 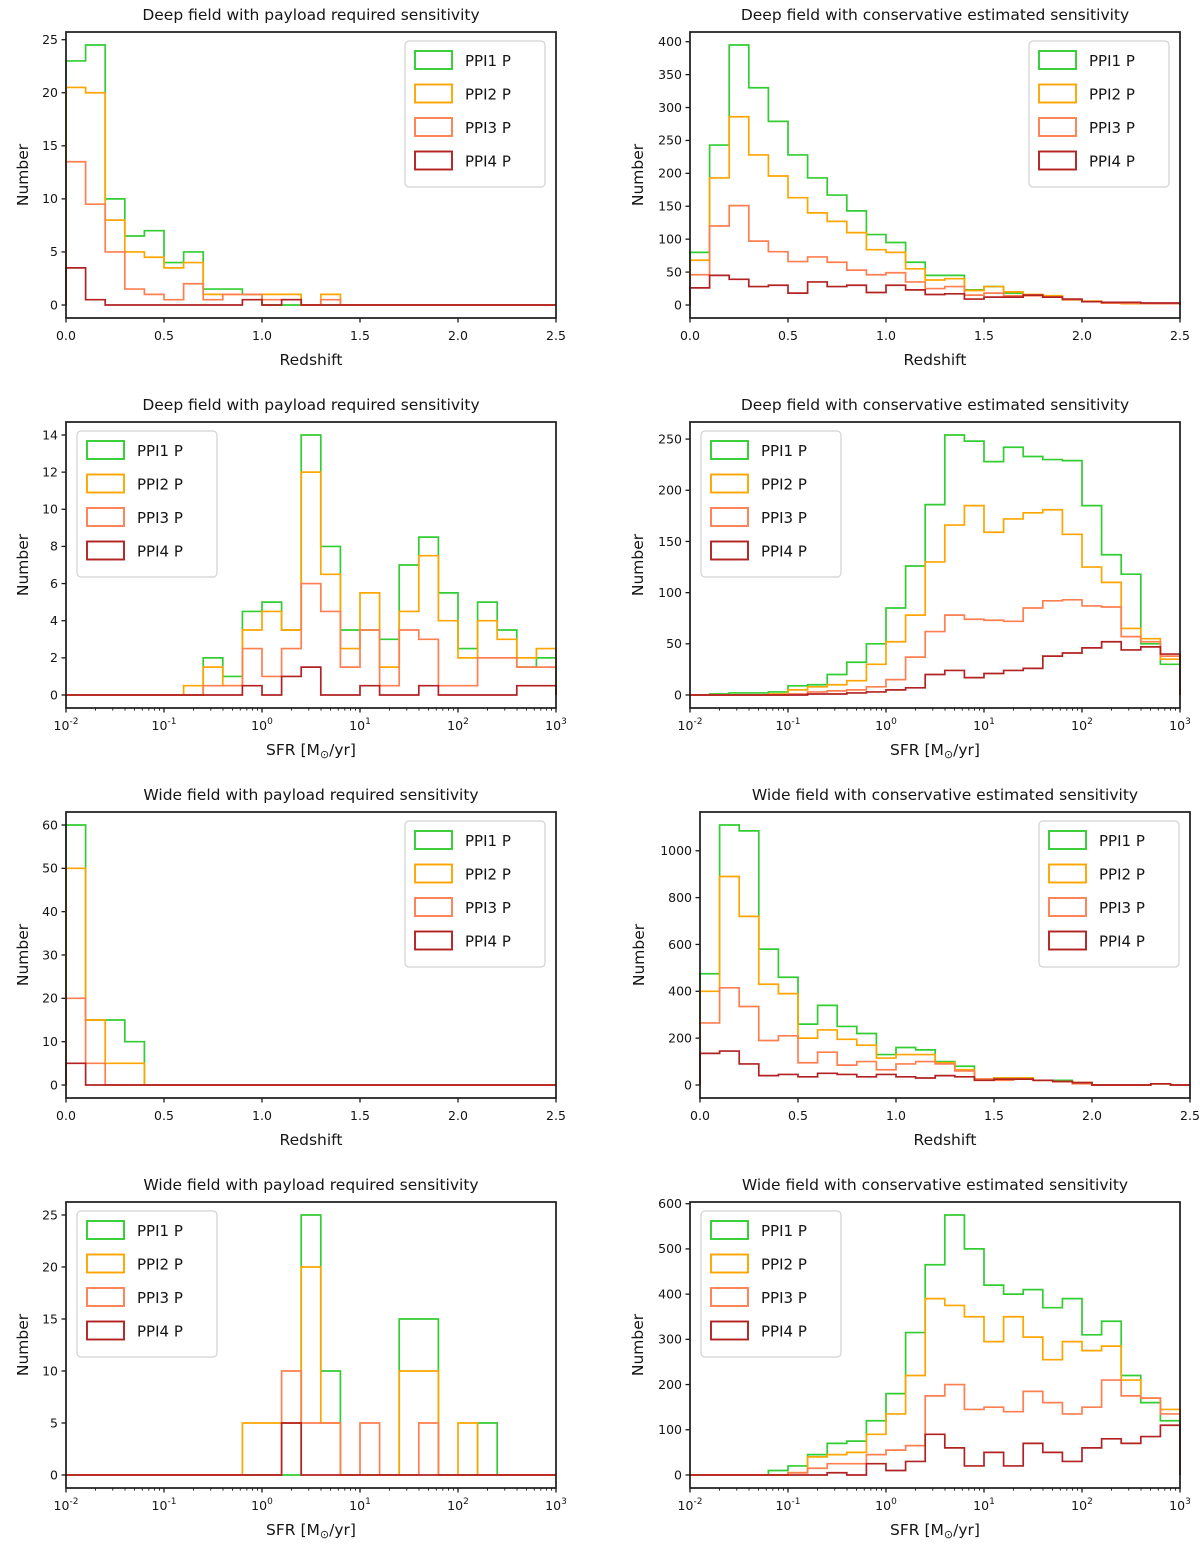 What do you see at coordinates (670, 206) in the screenshot?
I see `y-tick-label: 150` at bounding box center [670, 206].